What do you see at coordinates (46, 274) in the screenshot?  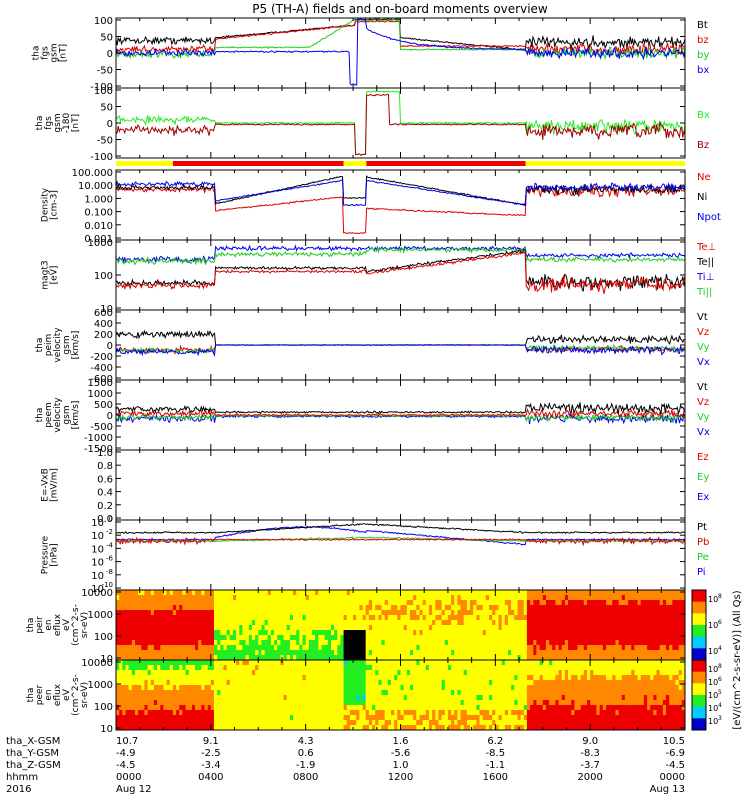 I see `ylabel-line: magt3` at bounding box center [46, 274].